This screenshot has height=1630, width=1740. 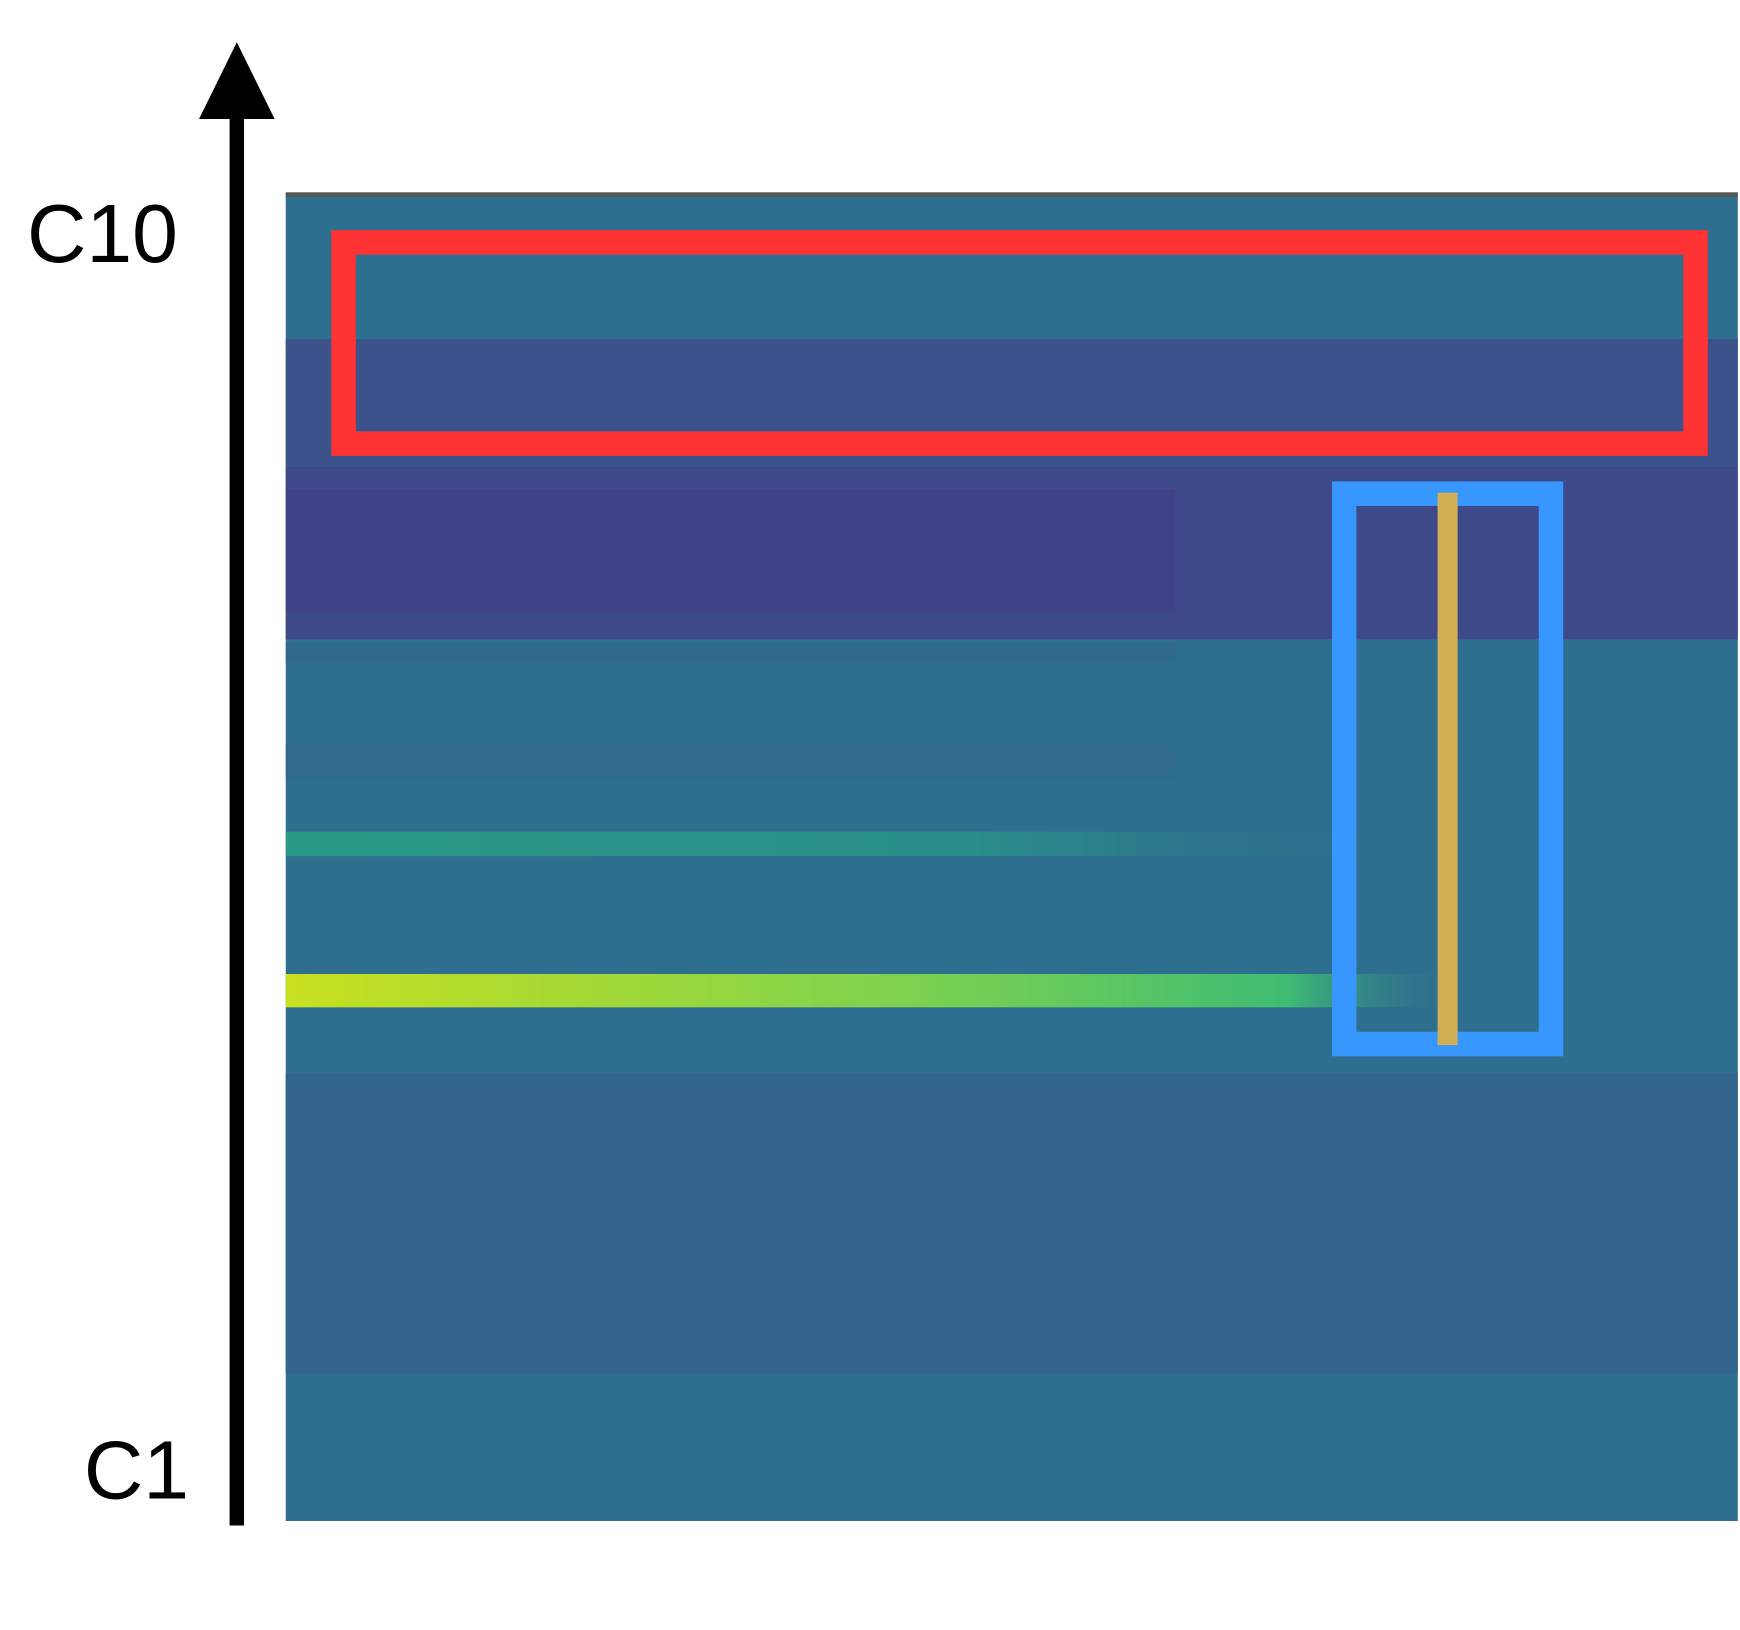 I want to click on axis-arrowhead, so click(x=237, y=80).